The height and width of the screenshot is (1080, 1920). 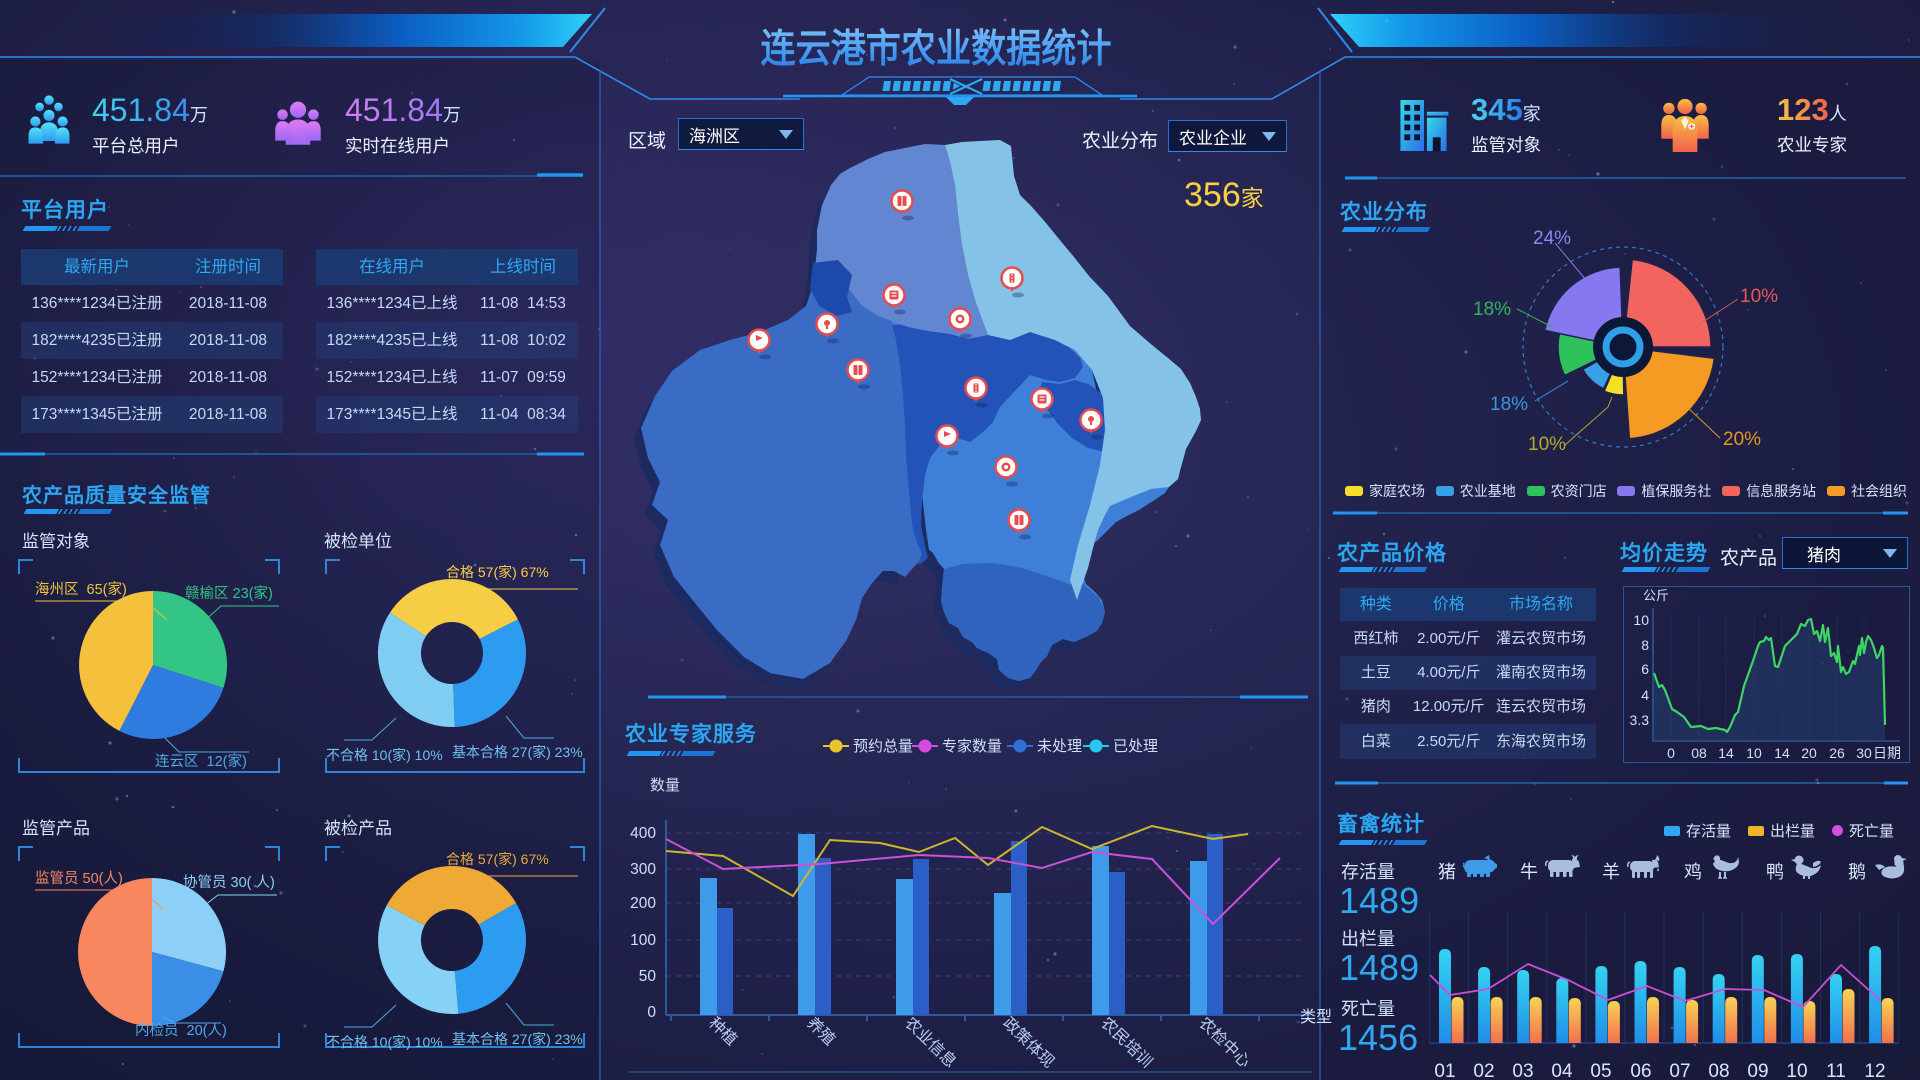 I want to click on svg-text: 连云区 12(家), so click(x=201, y=761).